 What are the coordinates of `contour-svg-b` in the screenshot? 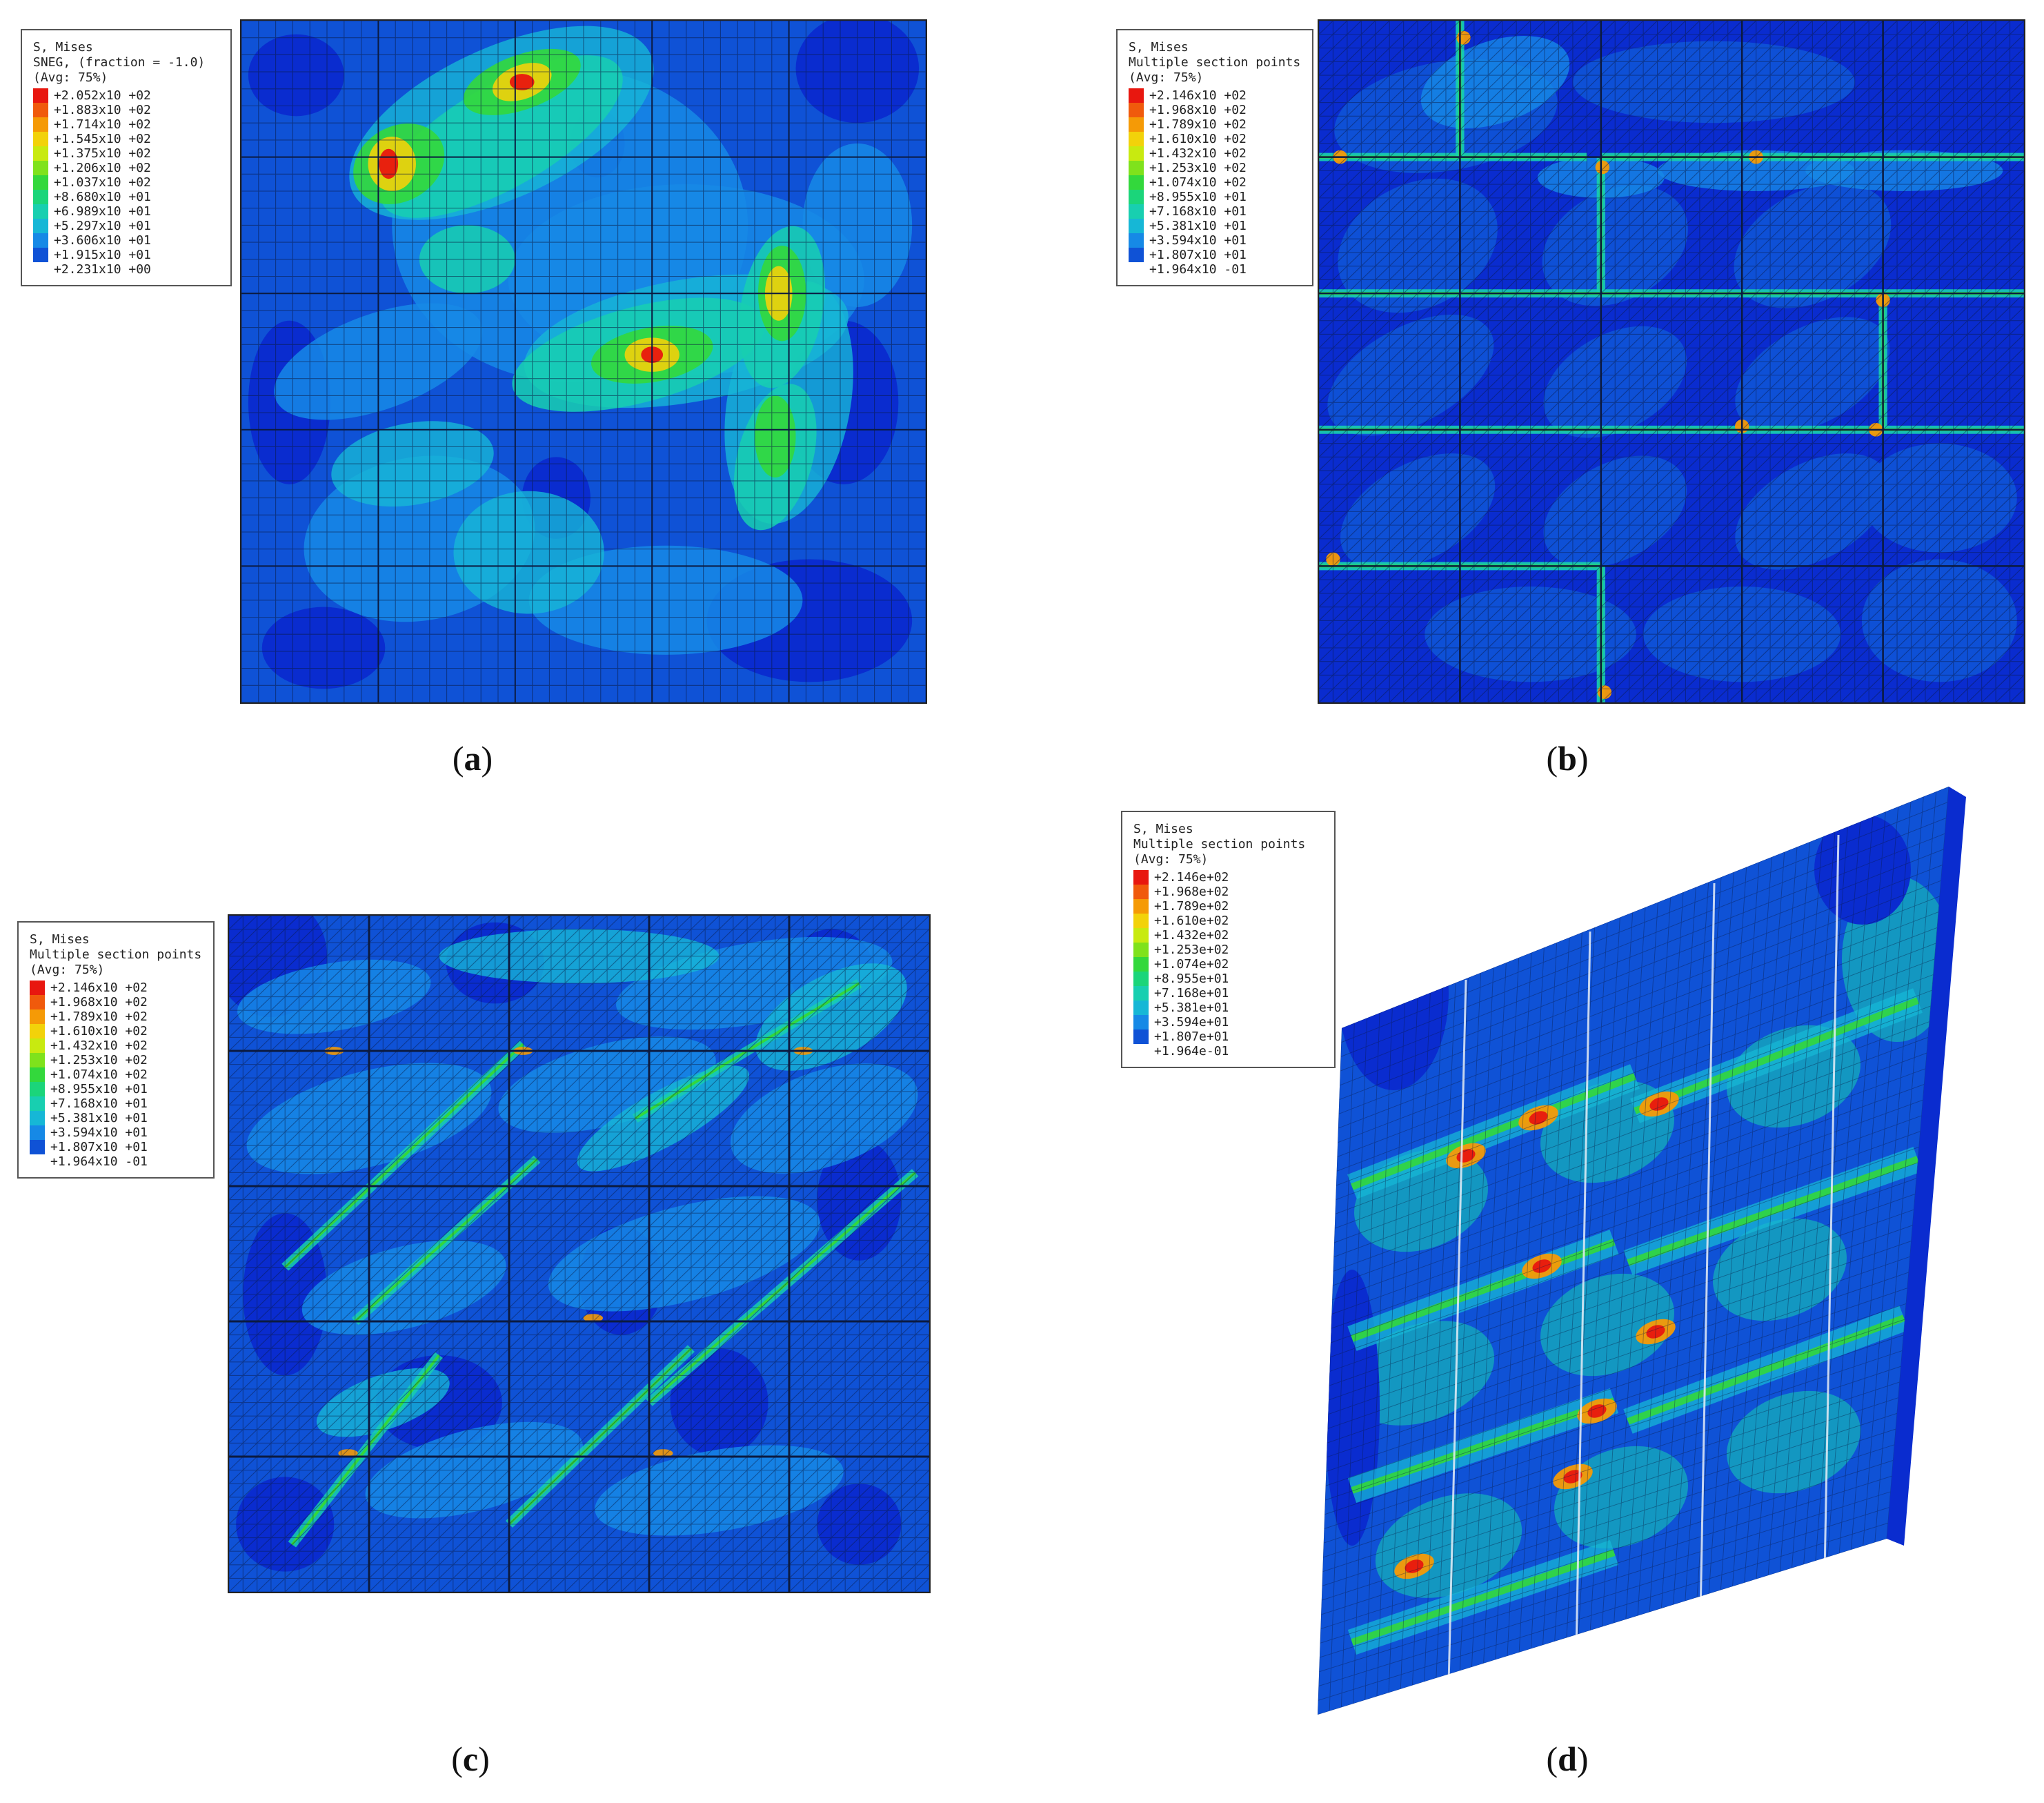 It's located at (1671, 362).